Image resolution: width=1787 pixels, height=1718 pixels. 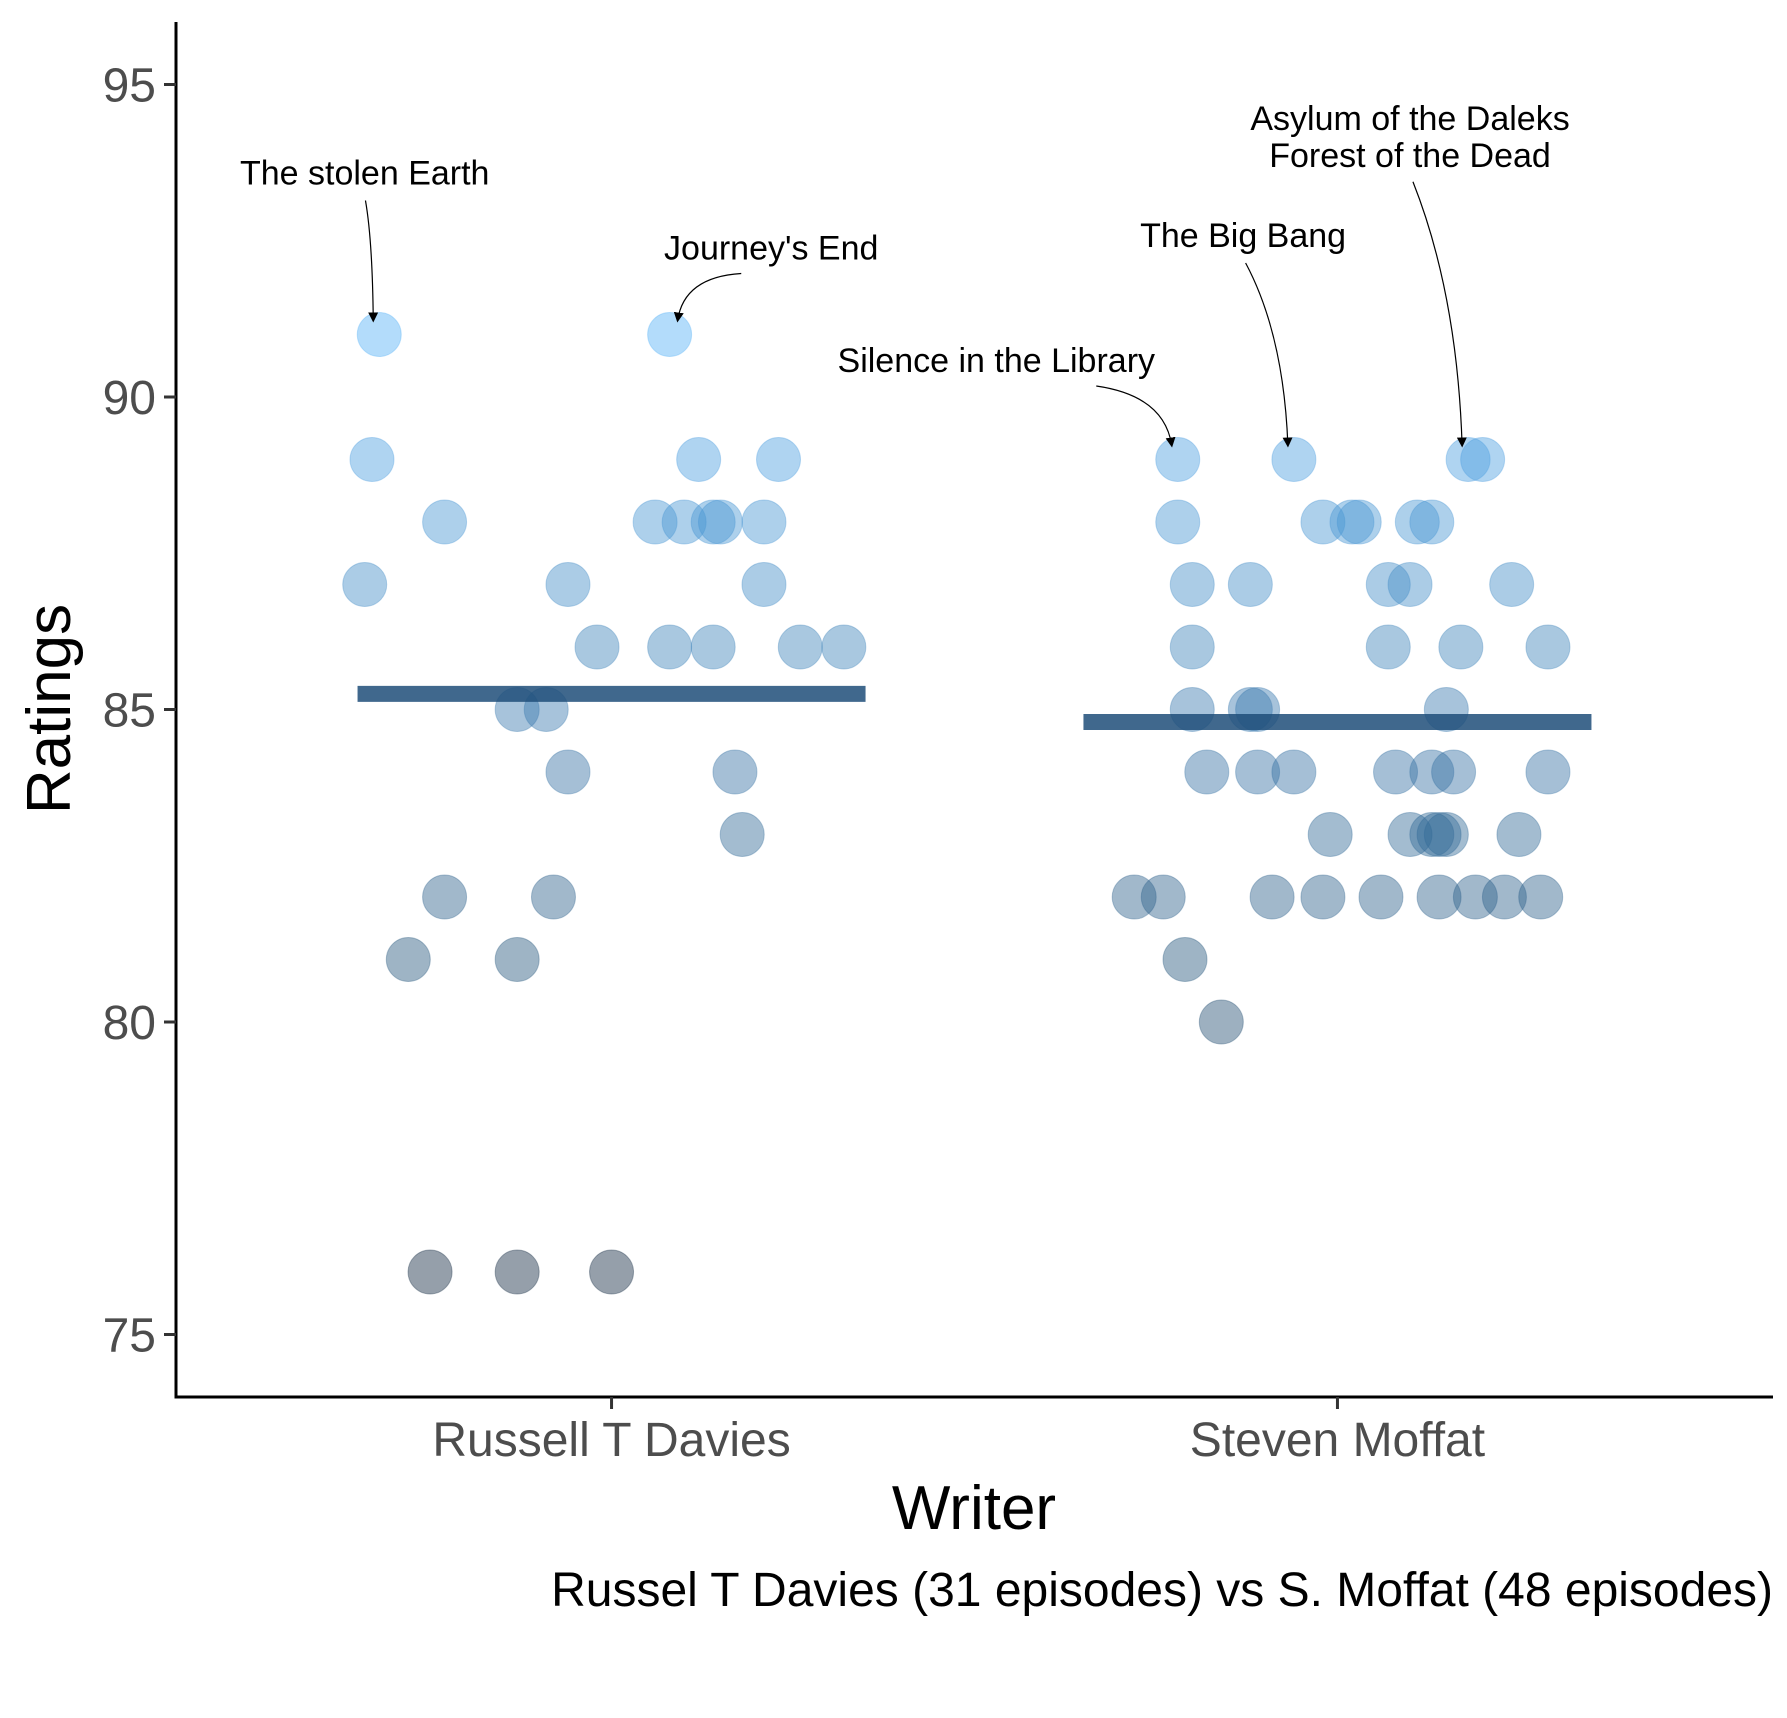 I want to click on annotation-line: Journey's End, so click(x=771, y=249).